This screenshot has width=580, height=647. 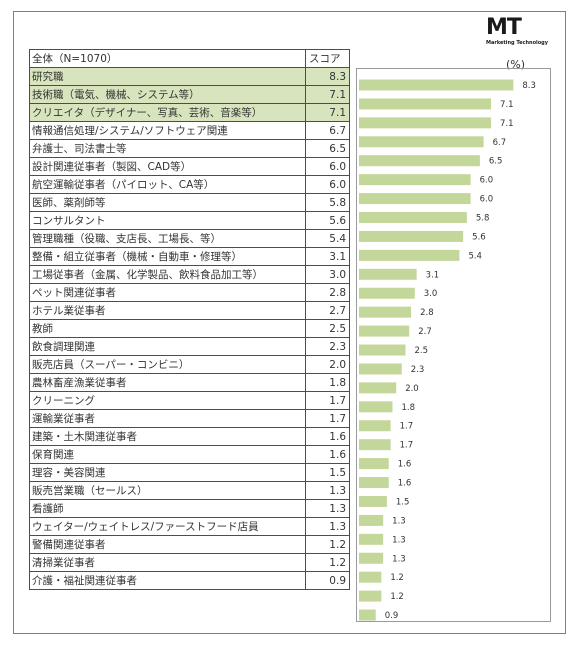 I want to click on occupation-score: 8.3, so click(x=327, y=76).